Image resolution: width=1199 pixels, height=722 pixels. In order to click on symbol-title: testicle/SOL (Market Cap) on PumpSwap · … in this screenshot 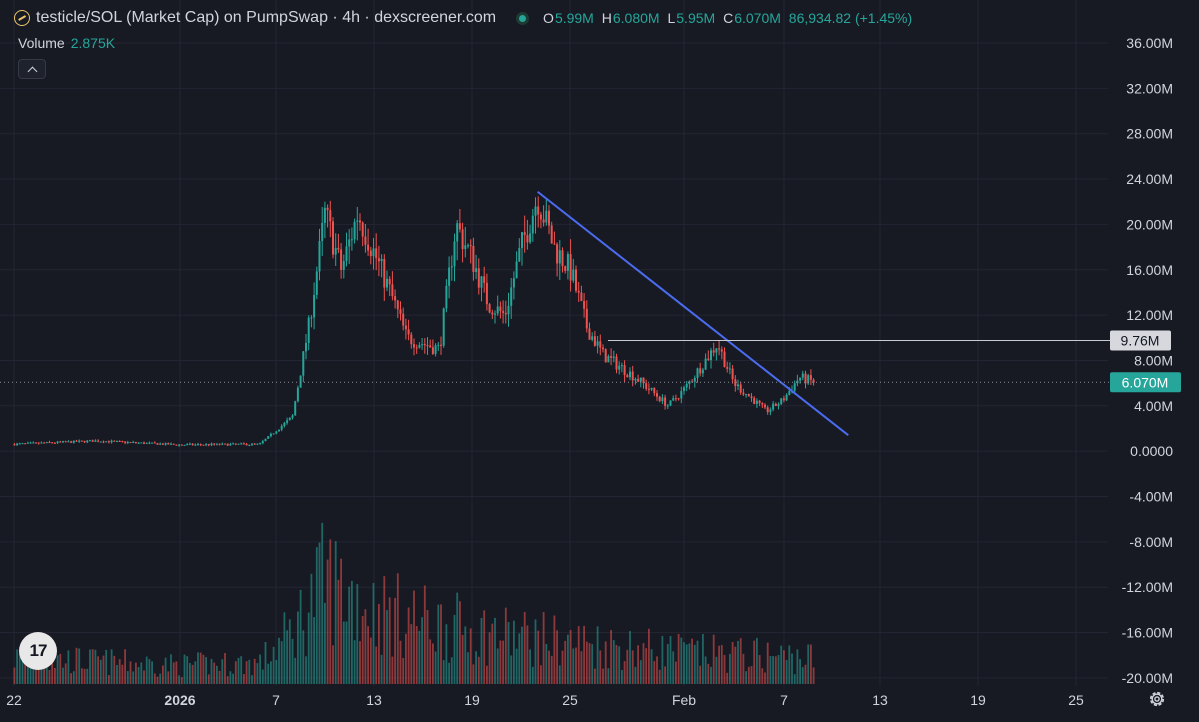, I will do `click(266, 17)`.